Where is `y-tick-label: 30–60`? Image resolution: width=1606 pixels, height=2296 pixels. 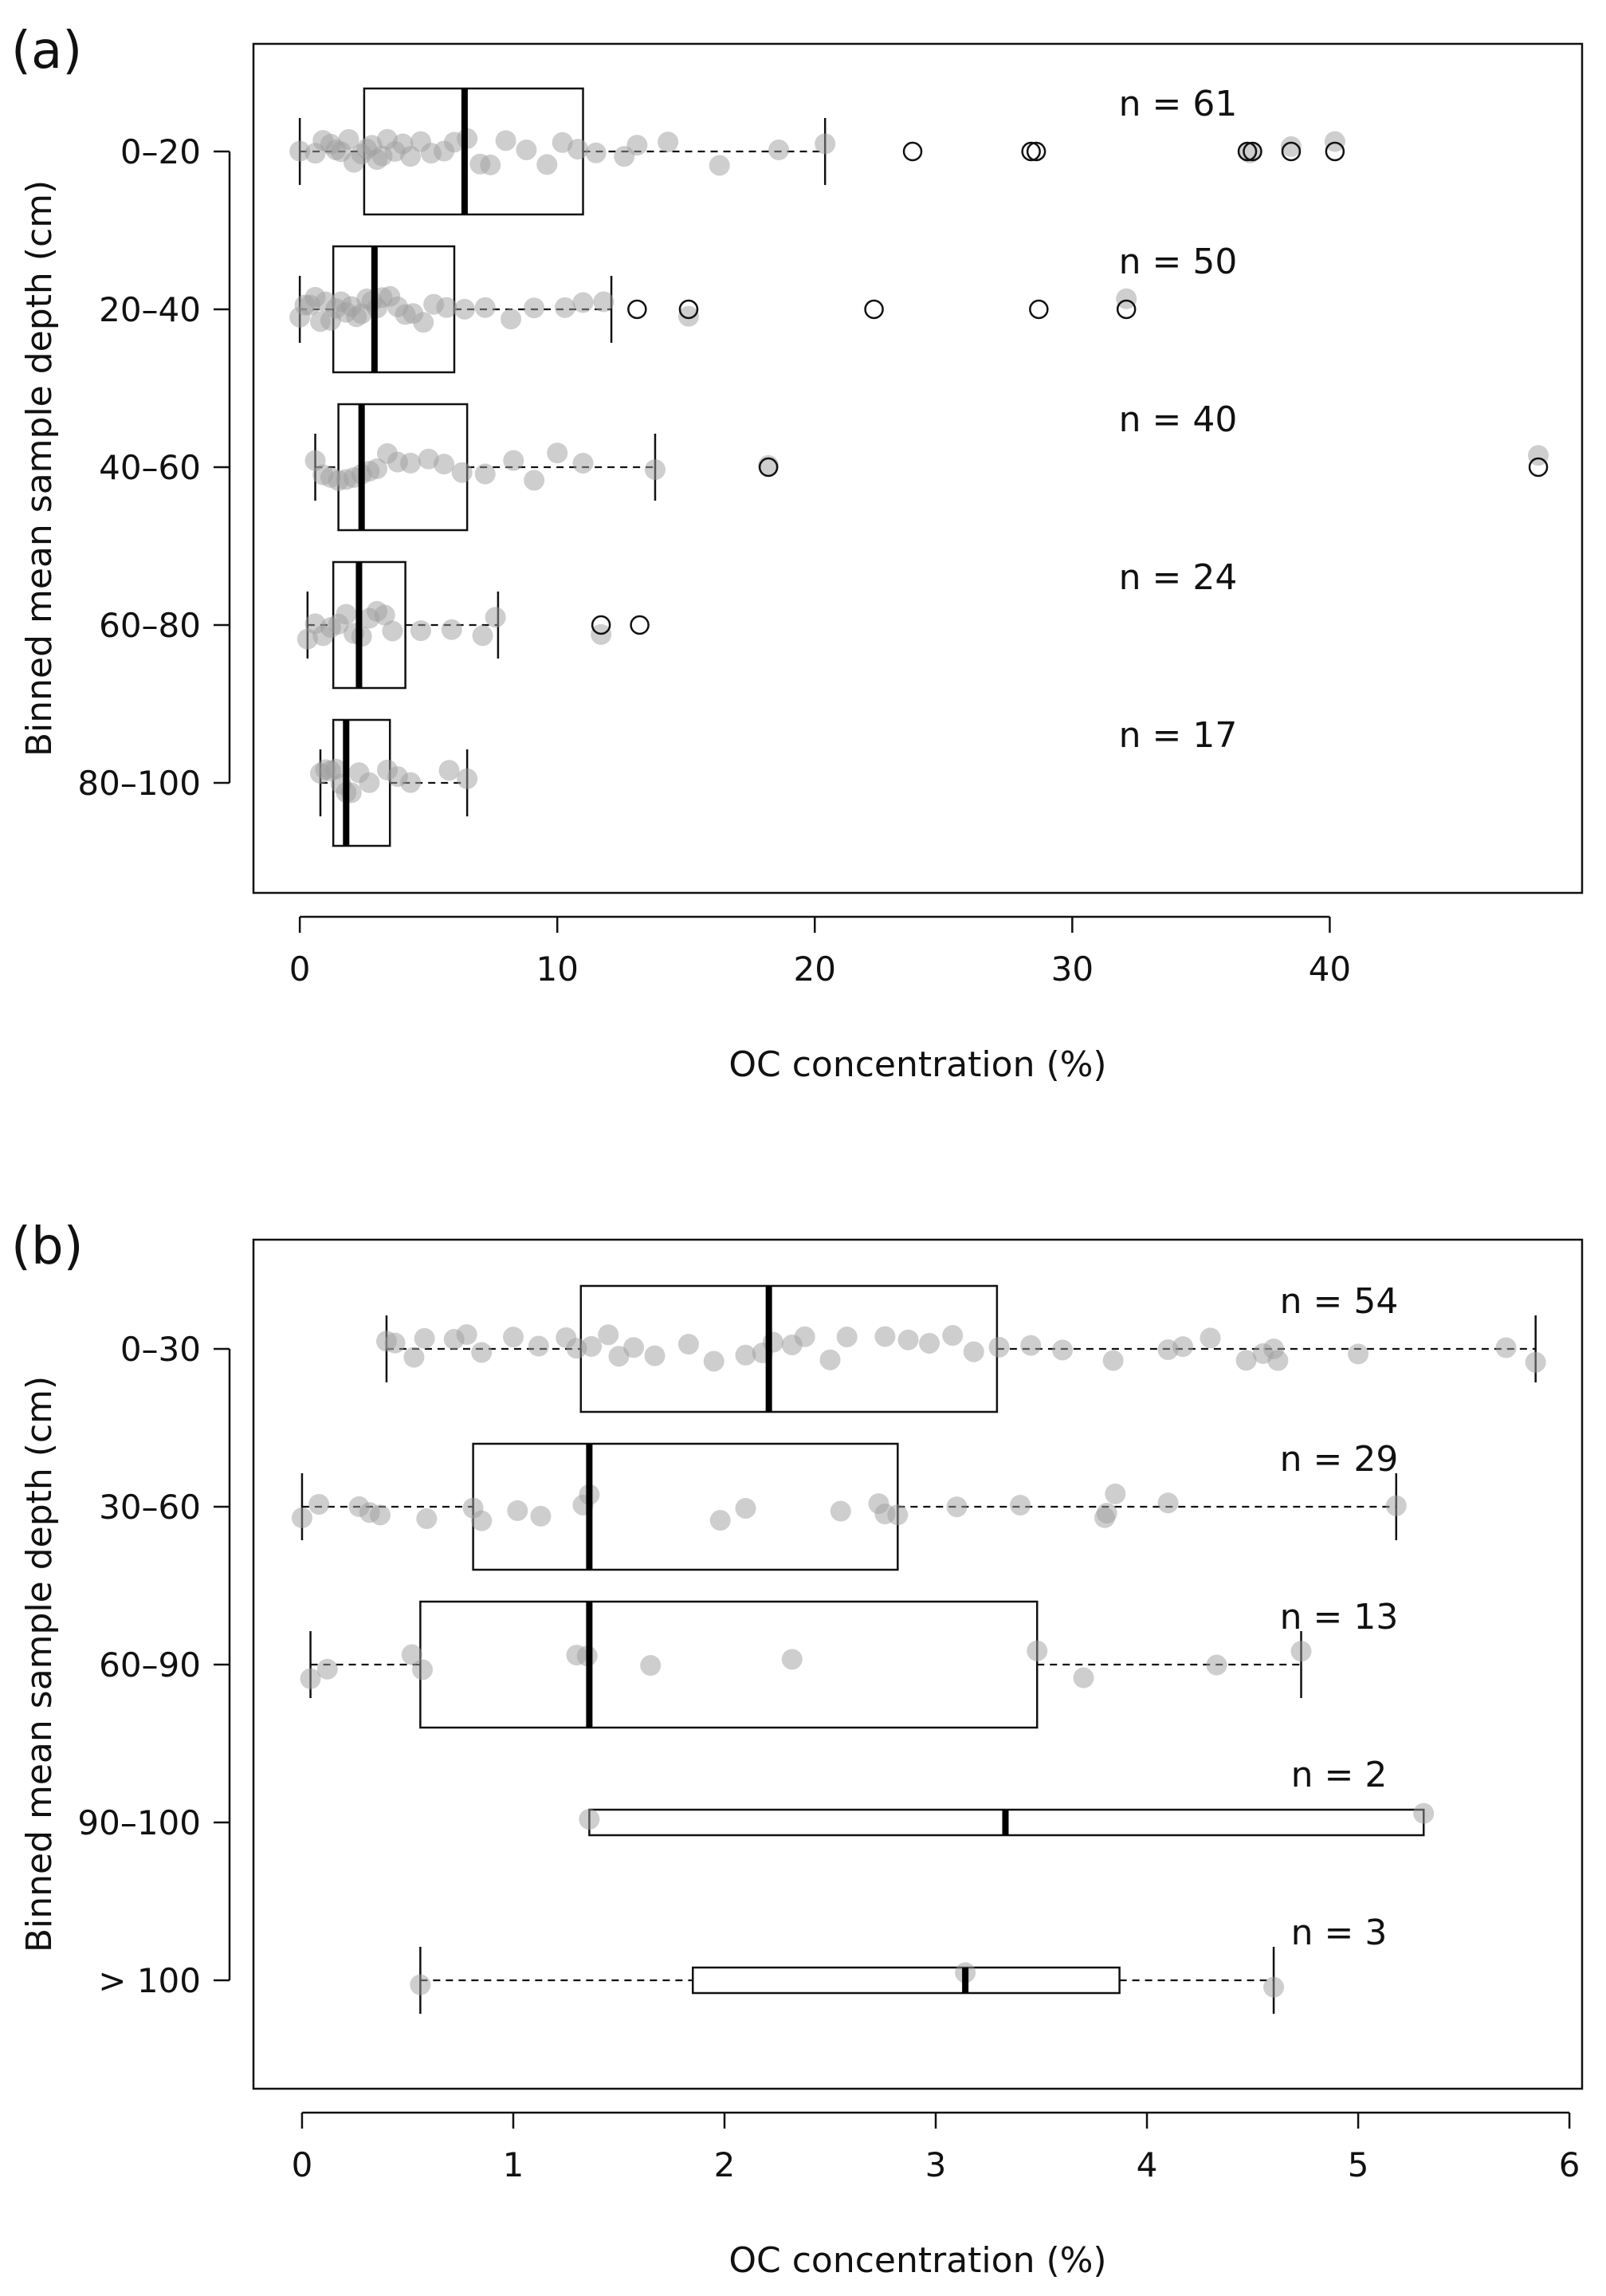 y-tick-label: 30–60 is located at coordinates (150, 1507).